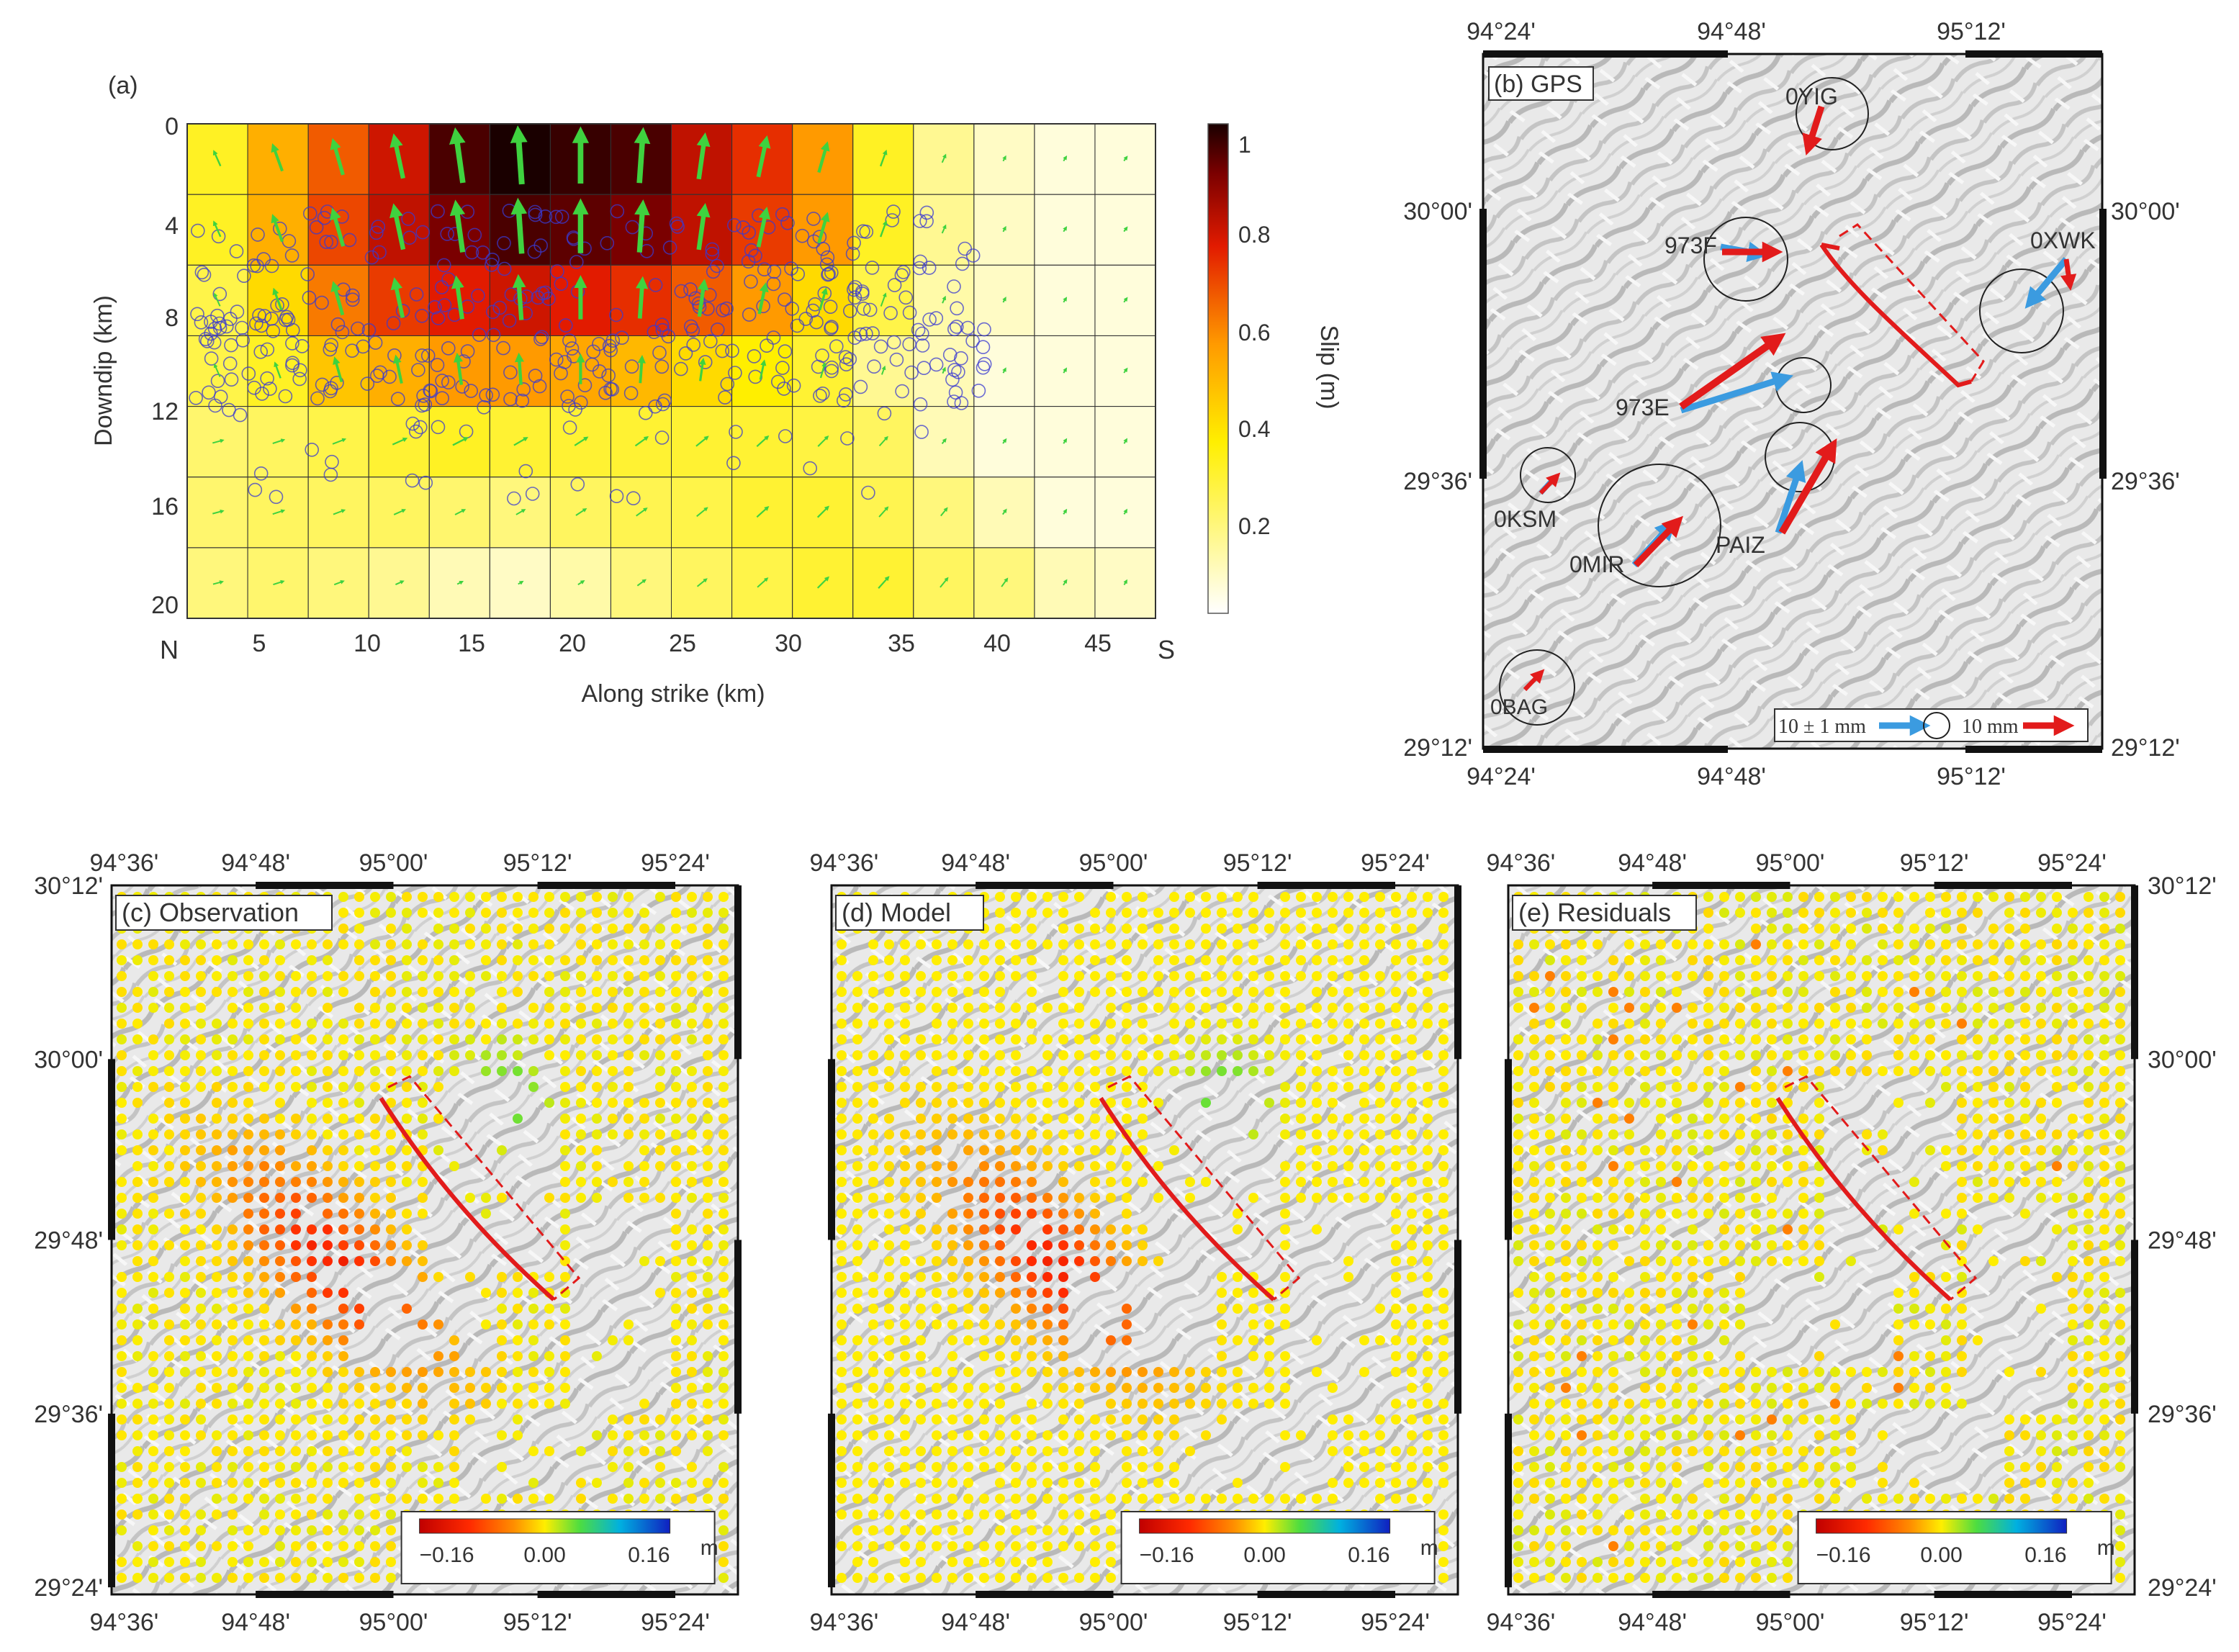 The height and width of the screenshot is (1652, 2239). Describe the element at coordinates (367, 643) in the screenshot. I see `xtick: 10` at that location.